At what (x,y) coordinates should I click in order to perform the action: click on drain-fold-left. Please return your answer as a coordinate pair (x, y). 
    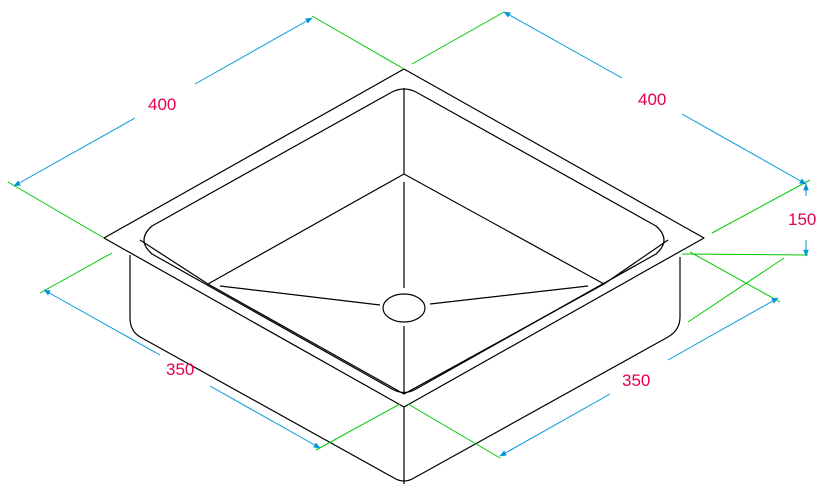
    Looking at the image, I should click on (300, 295).